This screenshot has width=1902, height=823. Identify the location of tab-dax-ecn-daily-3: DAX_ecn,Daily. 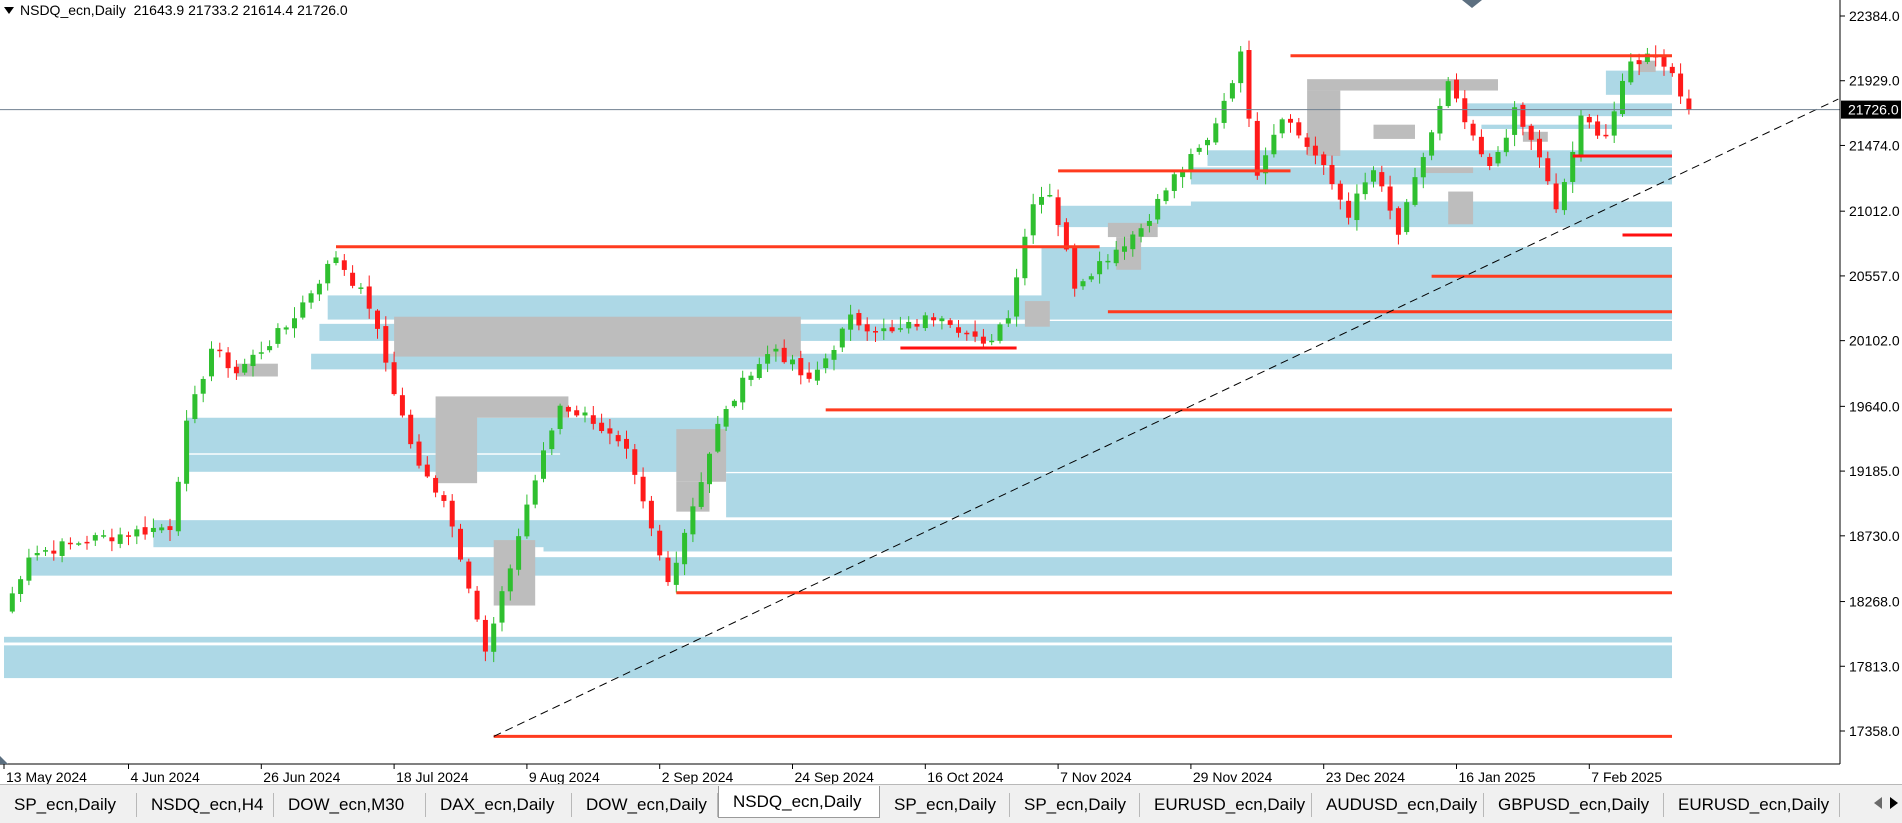
(499, 805).